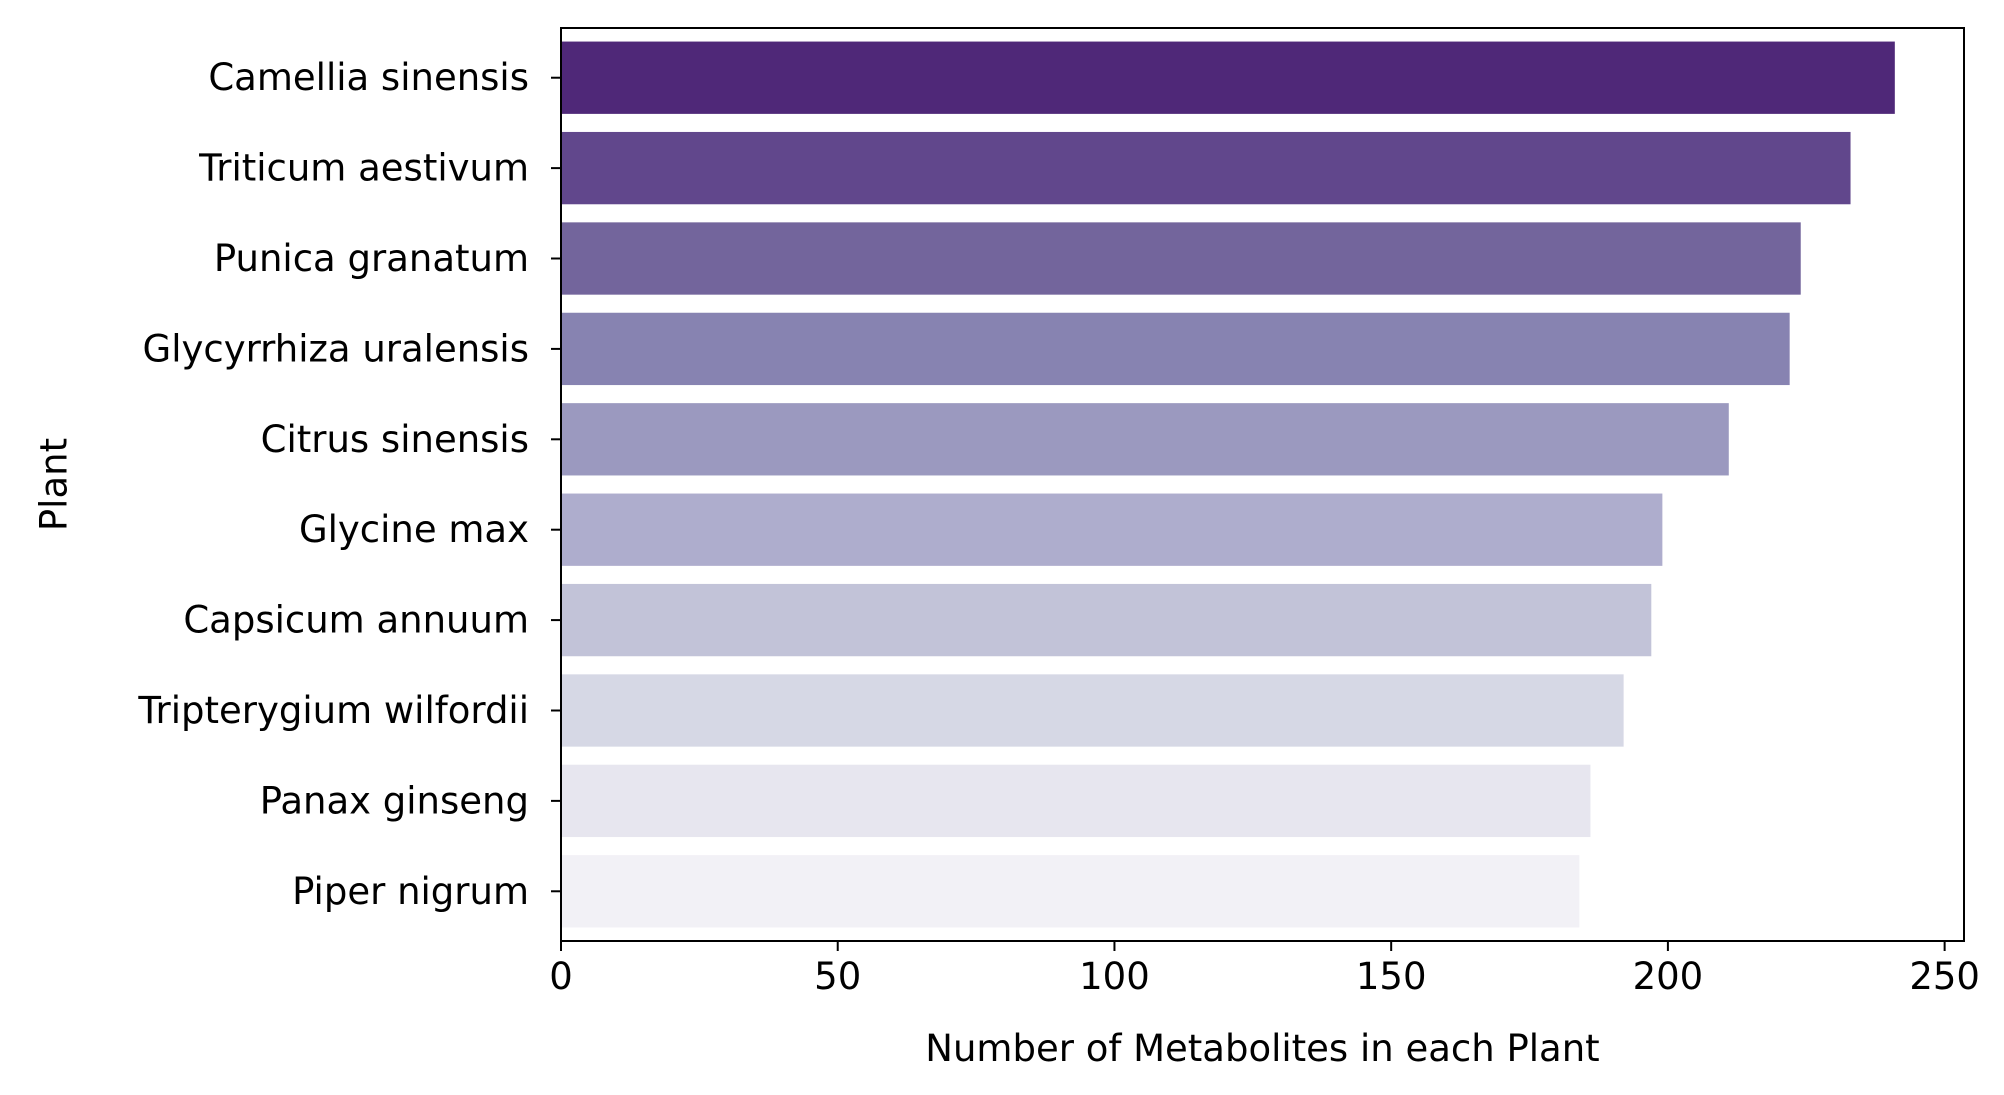 This screenshot has height=1095, width=2004. What do you see at coordinates (1944, 976) in the screenshot?
I see `x-tick-label: 250` at bounding box center [1944, 976].